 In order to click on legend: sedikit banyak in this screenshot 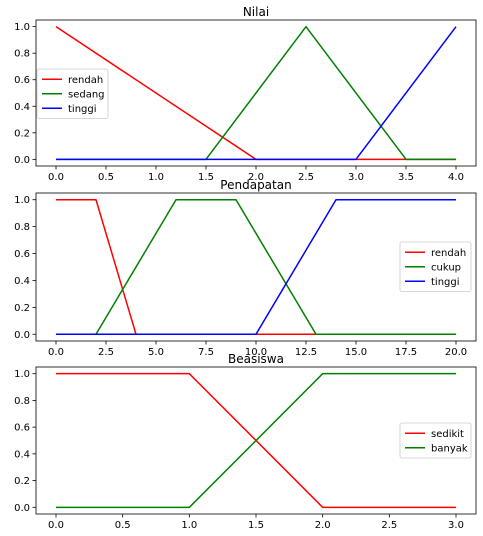, I will do `click(435, 440)`.